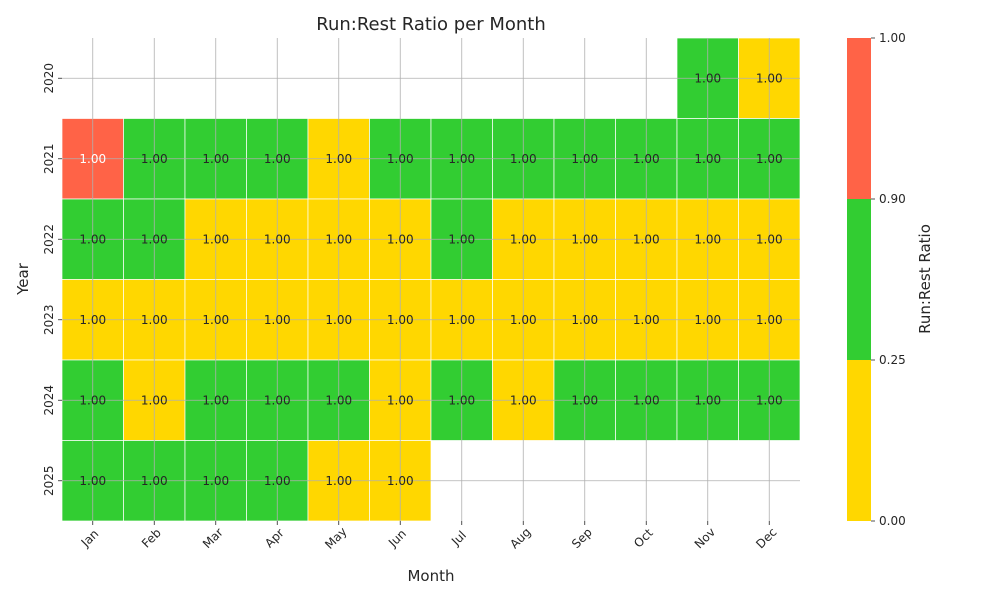  What do you see at coordinates (90, 539) in the screenshot?
I see `x-tick-label: Jan` at bounding box center [90, 539].